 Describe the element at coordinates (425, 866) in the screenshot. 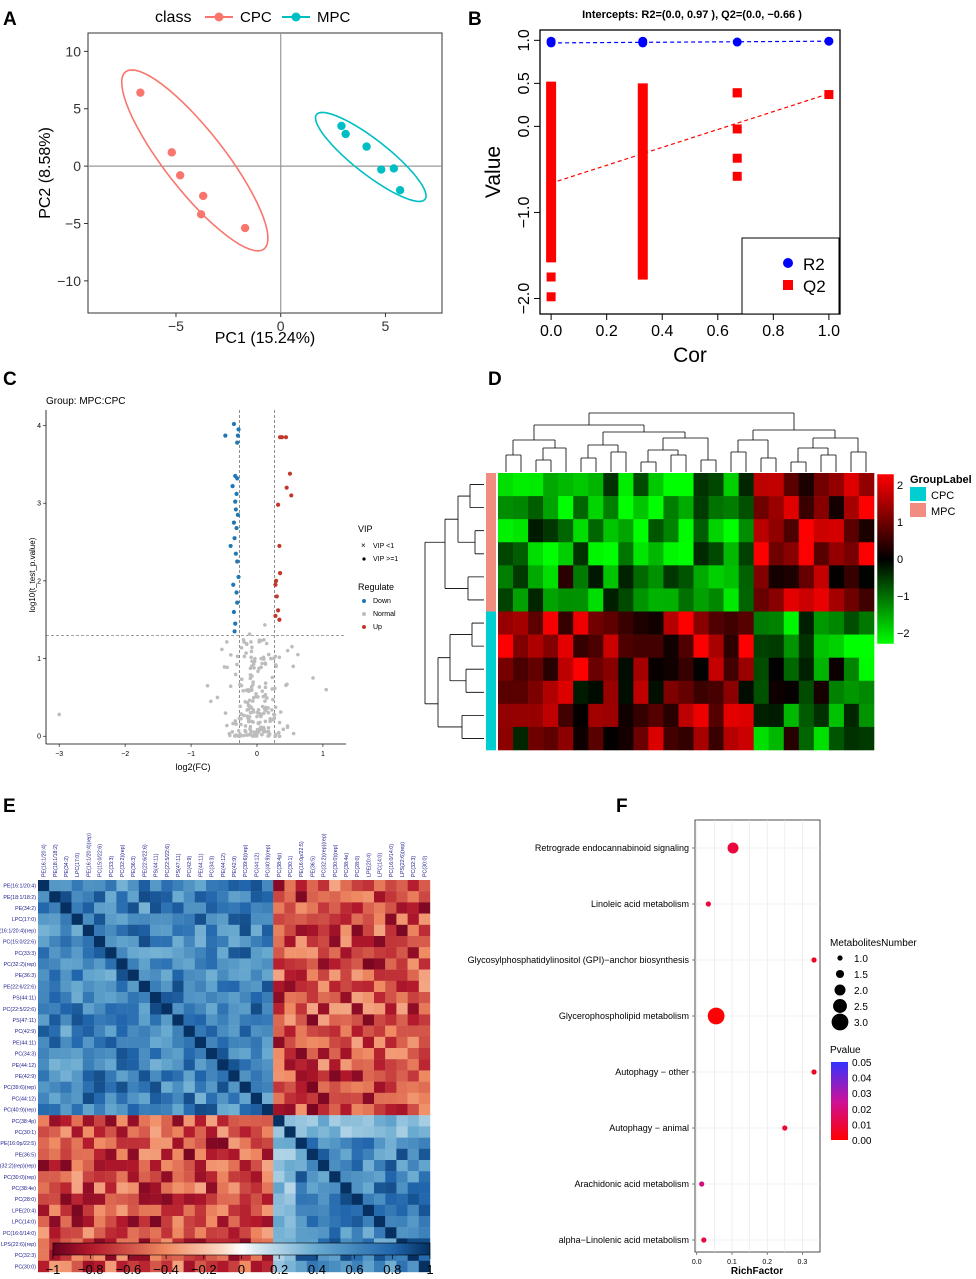

I see `corr-col-label-34: PC(30:0)` at that location.